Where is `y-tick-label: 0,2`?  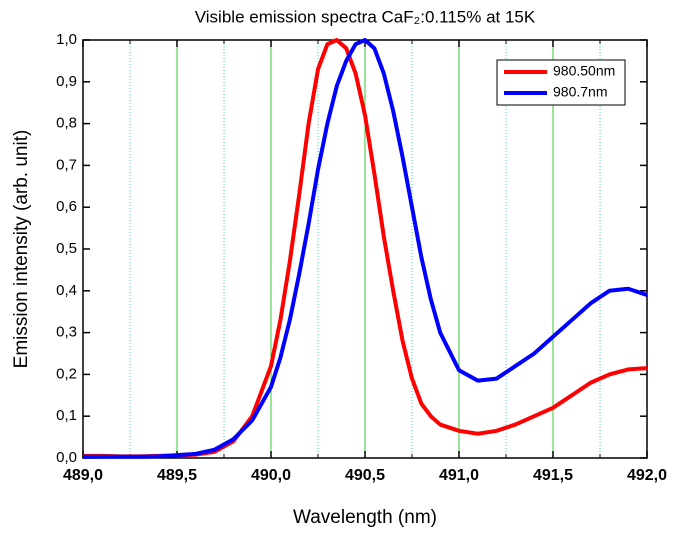 y-tick-label: 0,2 is located at coordinates (66, 373).